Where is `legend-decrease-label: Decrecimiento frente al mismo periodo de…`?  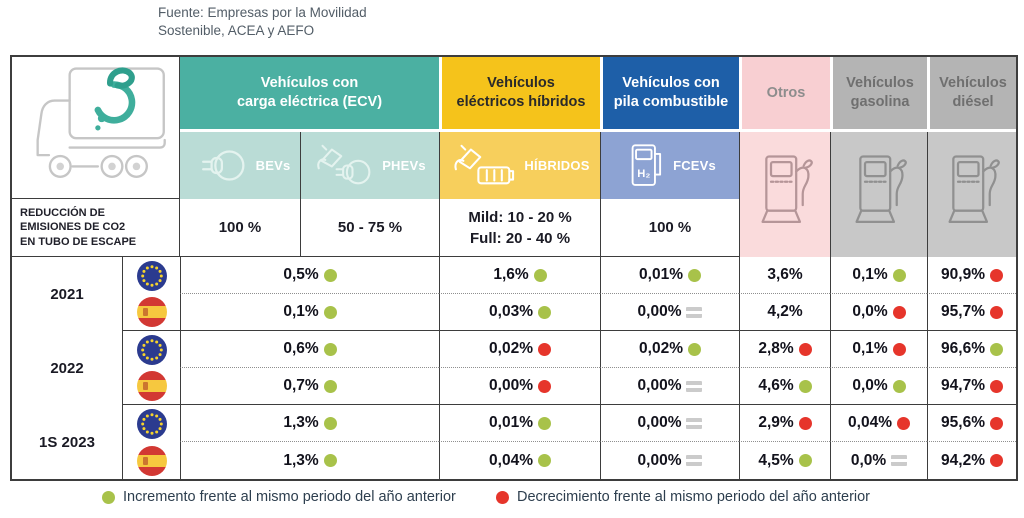 legend-decrease-label: Decrecimiento frente al mismo periodo de… is located at coordinates (694, 497).